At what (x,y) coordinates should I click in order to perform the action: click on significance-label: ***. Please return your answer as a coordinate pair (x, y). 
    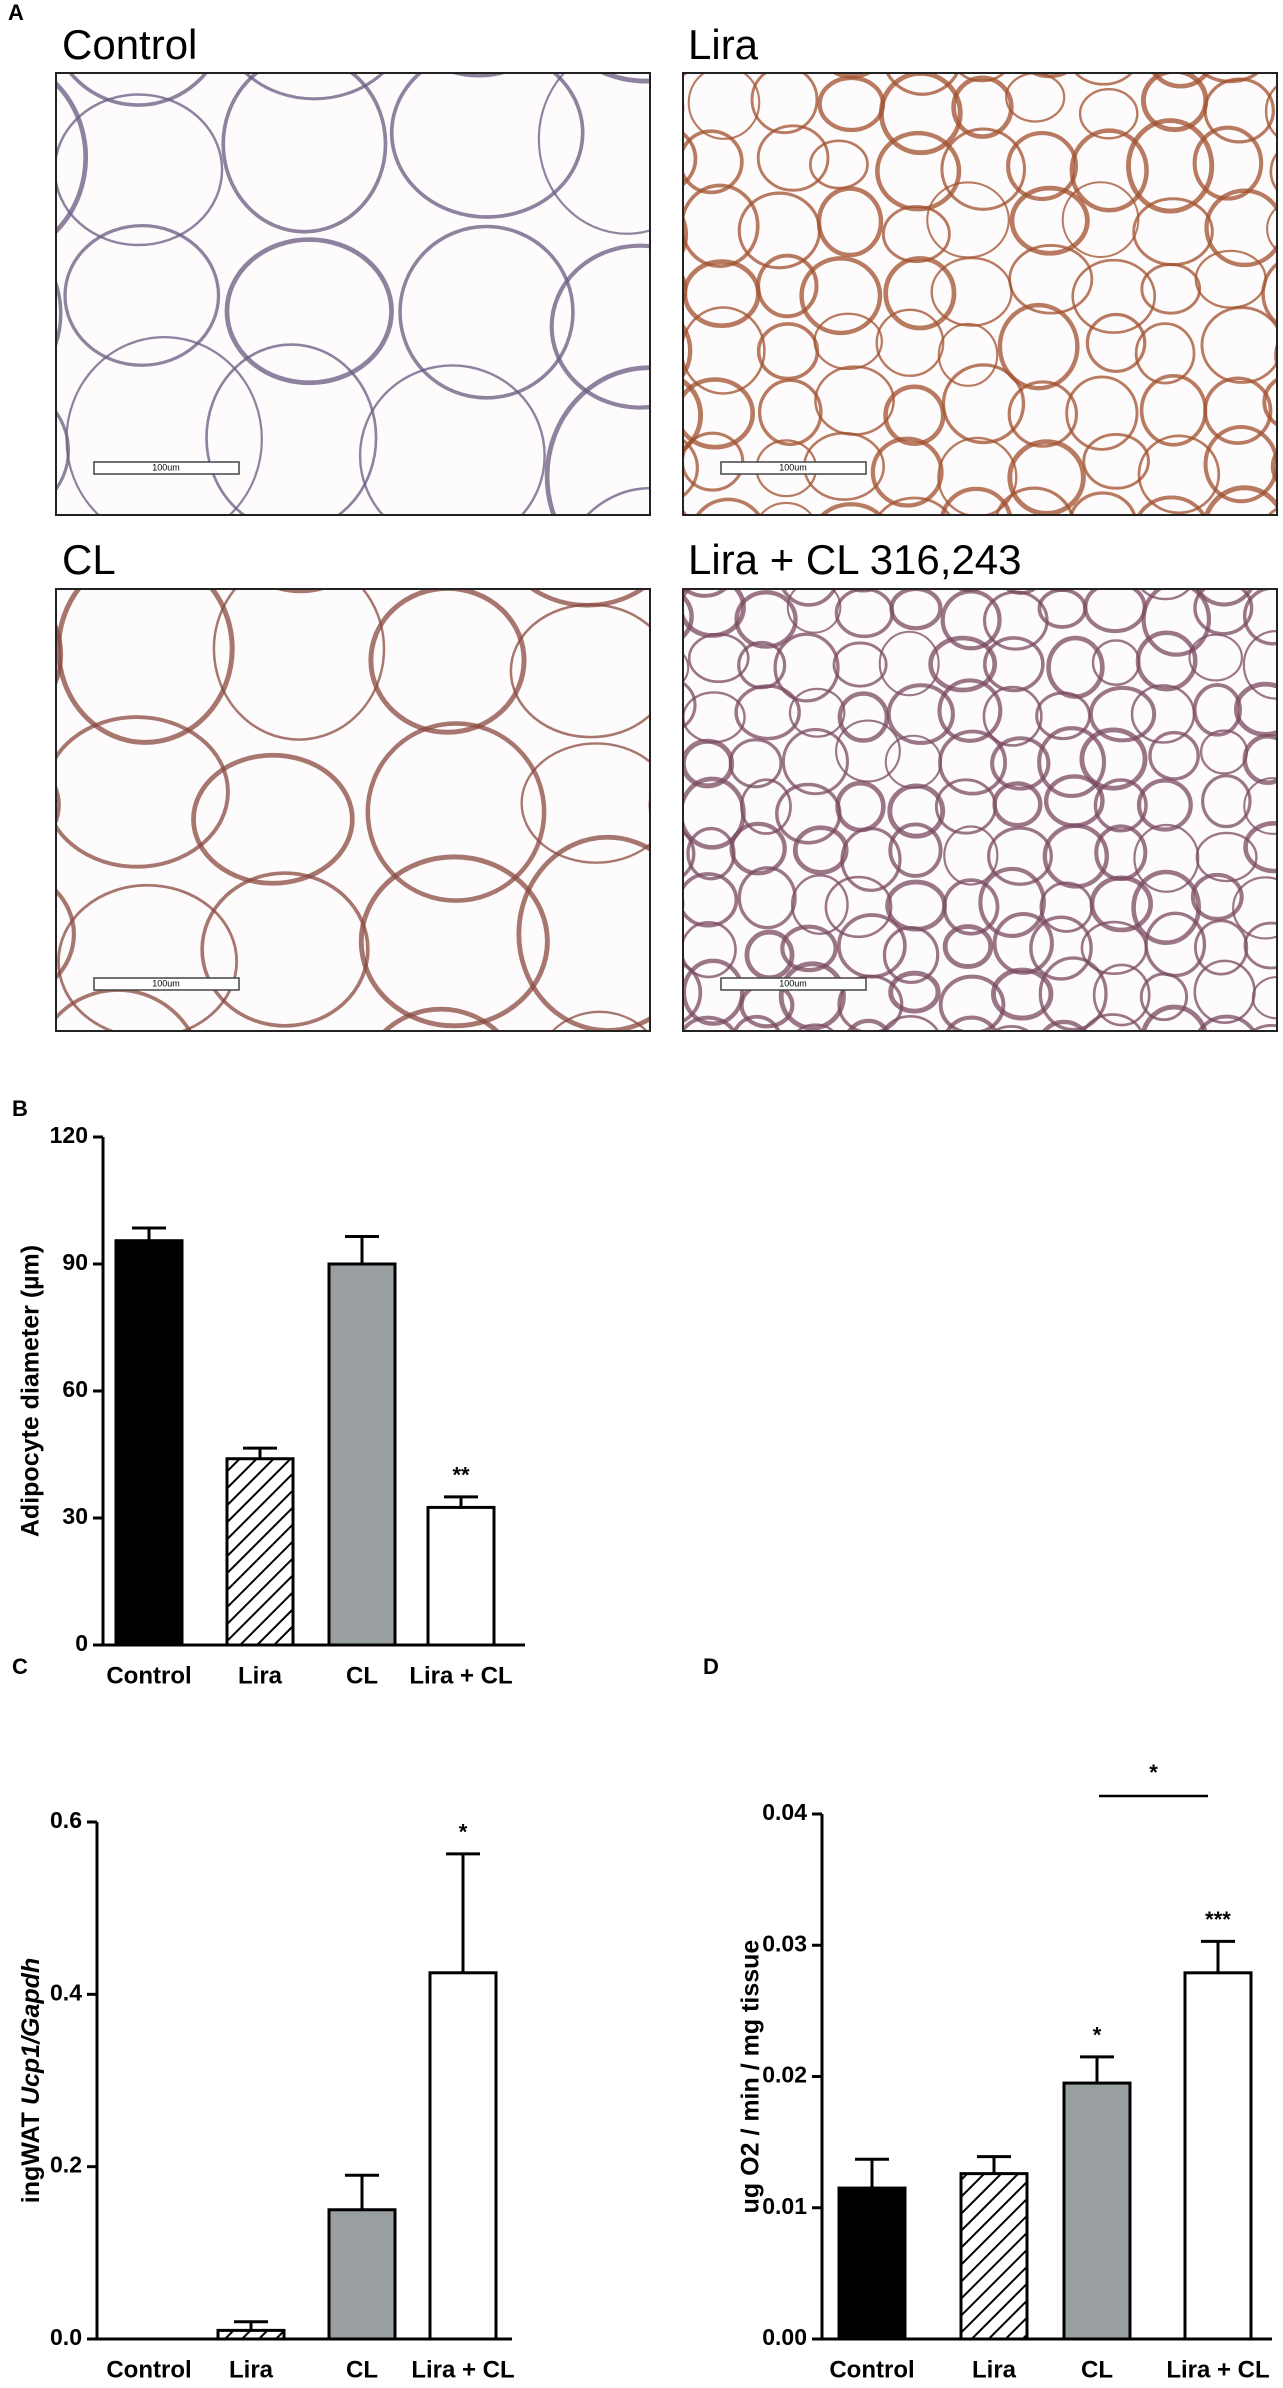
    Looking at the image, I should click on (1218, 1919).